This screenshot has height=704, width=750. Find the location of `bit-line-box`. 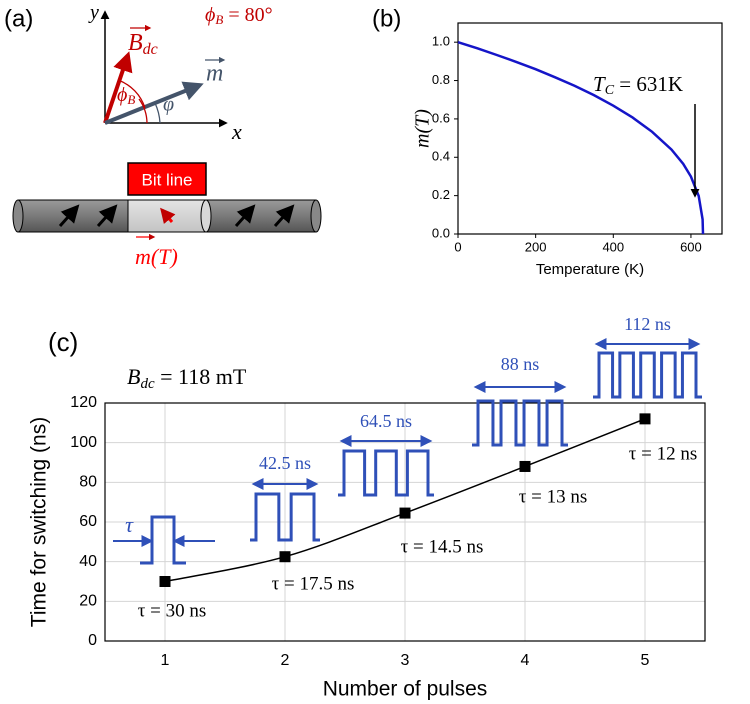

bit-line-box is located at coordinates (167, 179).